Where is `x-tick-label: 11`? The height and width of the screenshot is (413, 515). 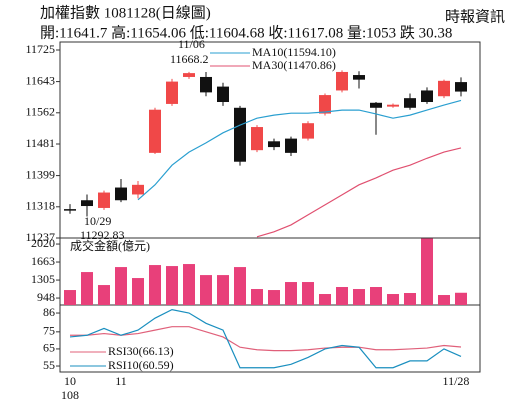 x-tick-label: 11 is located at coordinates (121, 381).